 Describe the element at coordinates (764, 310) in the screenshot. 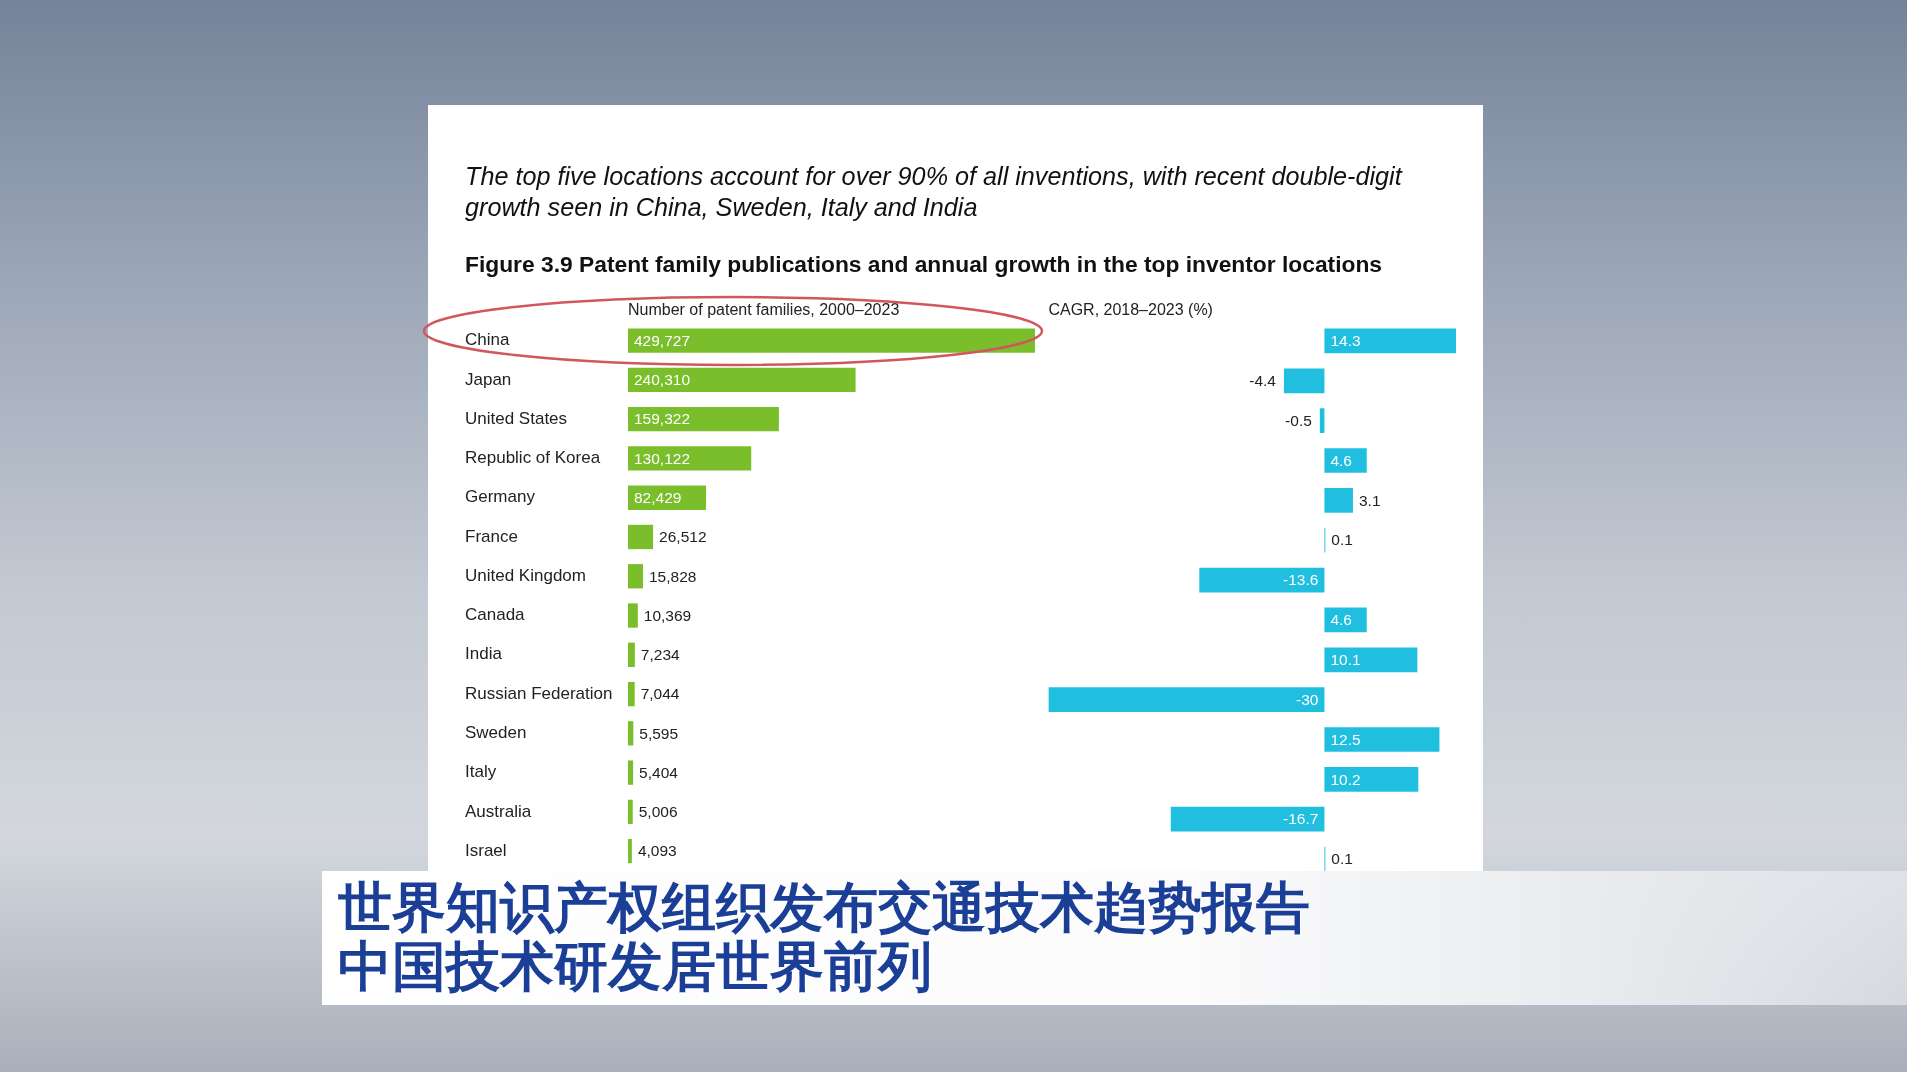

I see `x-axis-title: Number of patent families, 2000–2023` at that location.